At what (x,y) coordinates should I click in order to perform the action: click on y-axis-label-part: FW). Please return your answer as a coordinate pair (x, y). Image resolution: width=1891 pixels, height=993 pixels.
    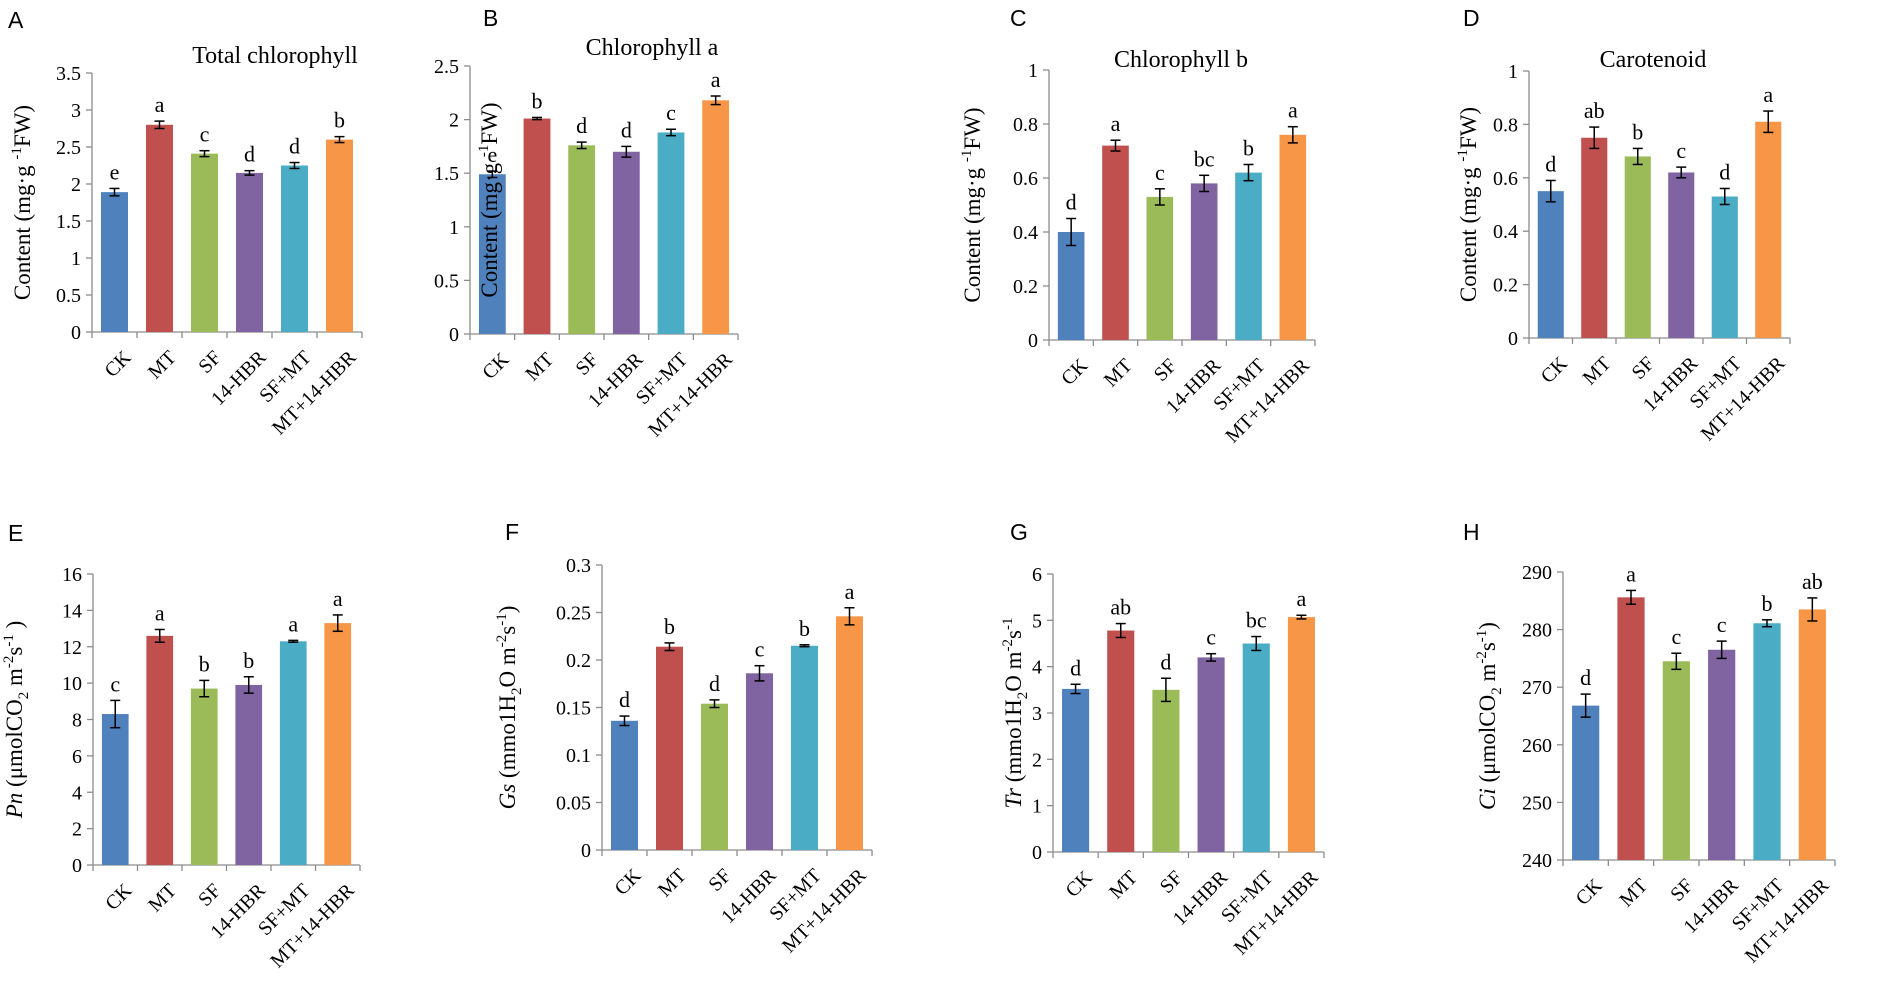
    Looking at the image, I should click on (22, 126).